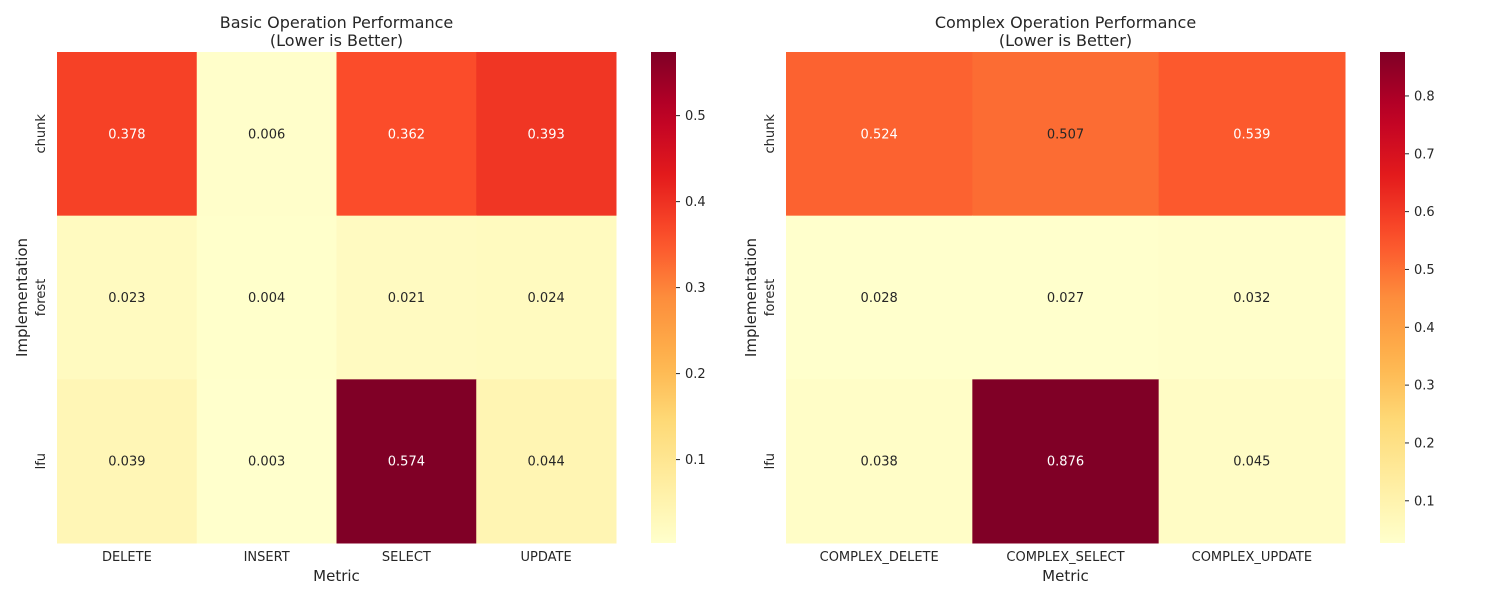 This screenshot has width=1500, height=600. I want to click on cell-value-label: 0.045, so click(1251, 462).